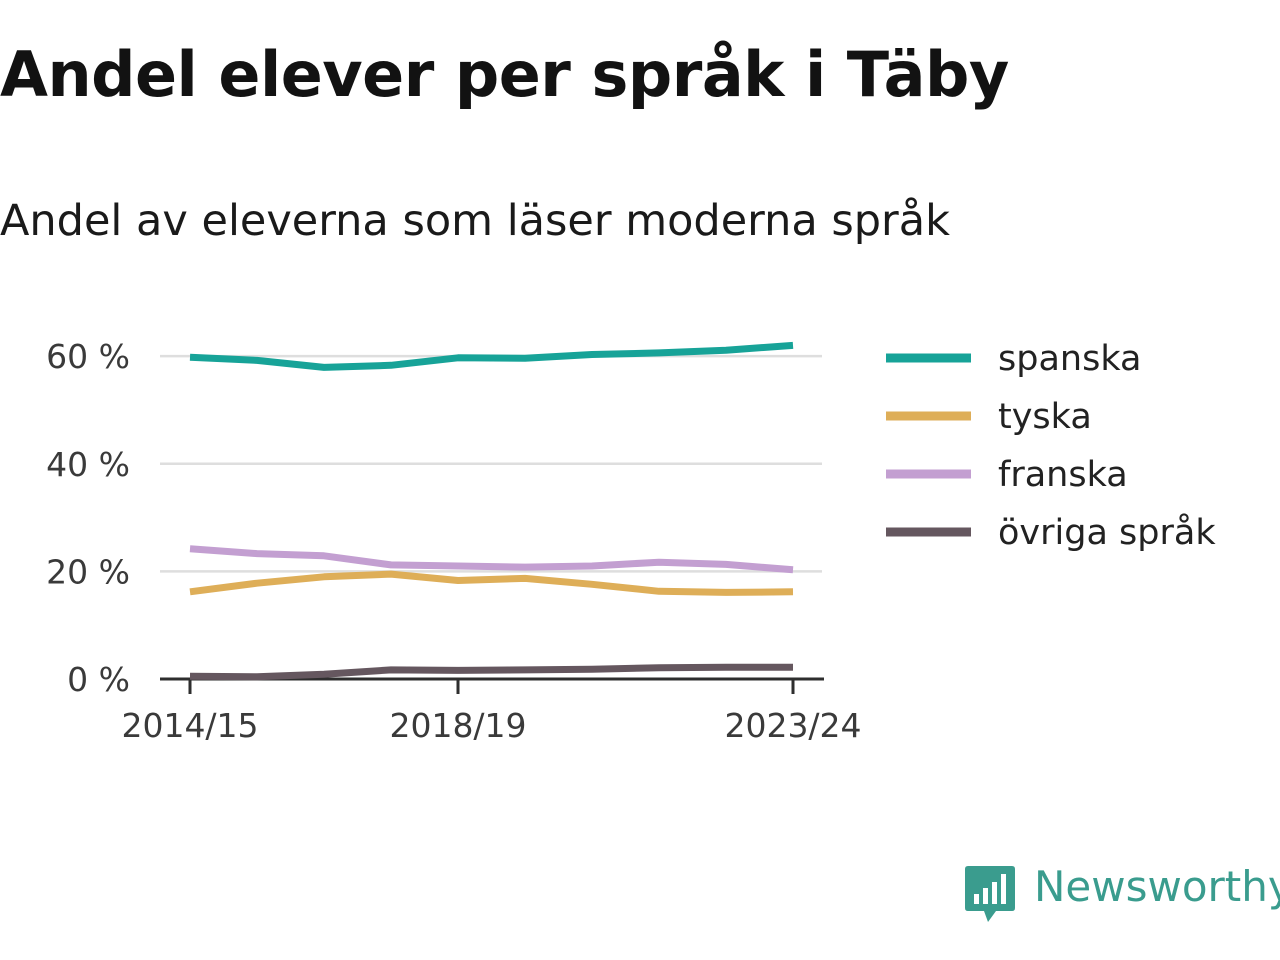  Describe the element at coordinates (491, 583) in the screenshot. I see `series-line-tyska` at that location.